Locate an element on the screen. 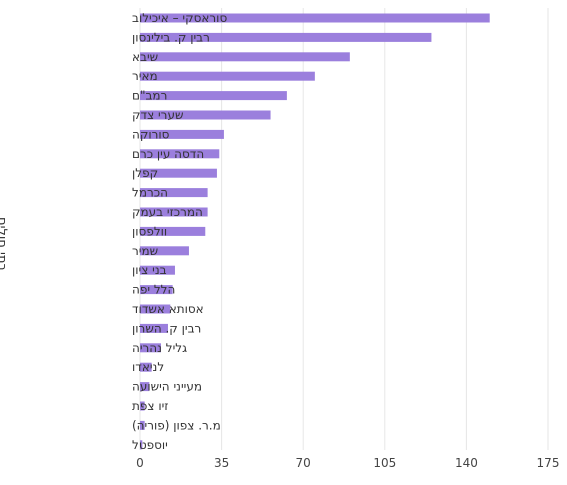 This screenshot has width=567, height=485. category-label: וולפסון is located at coordinates (149, 231).